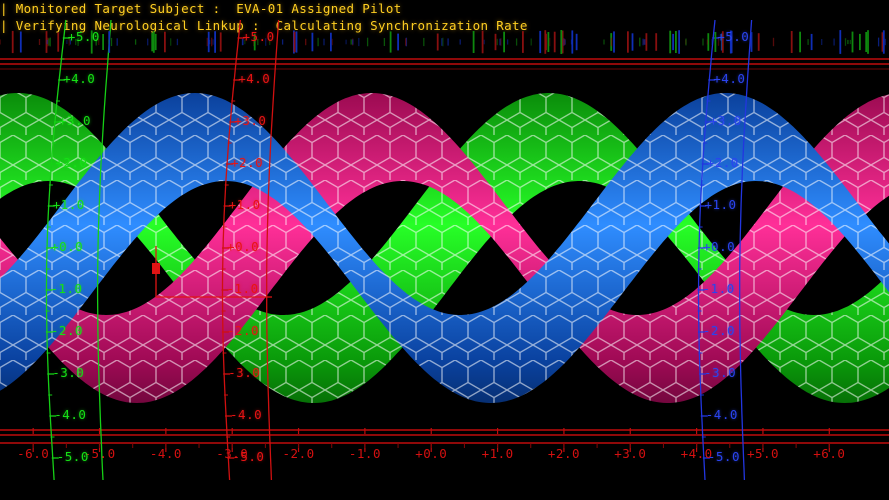  I want to click on x-axis-label-7: +1.0, so click(497, 453).